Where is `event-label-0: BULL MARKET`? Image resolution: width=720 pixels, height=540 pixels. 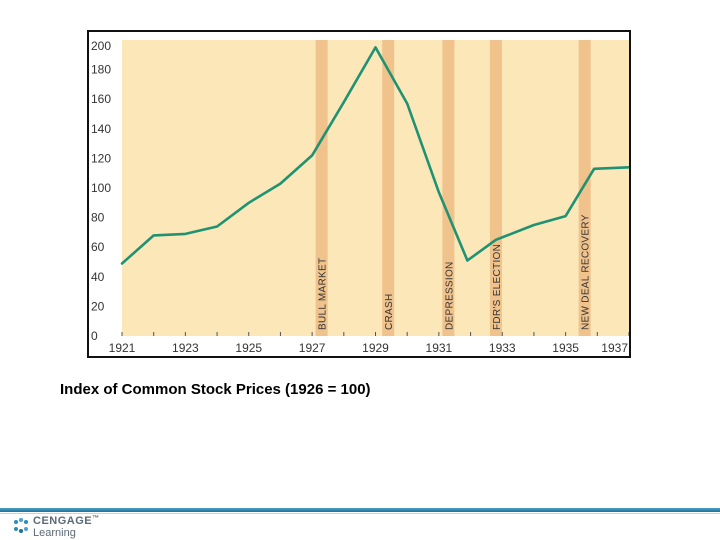
event-label-0: BULL MARKET is located at coordinates (323, 294).